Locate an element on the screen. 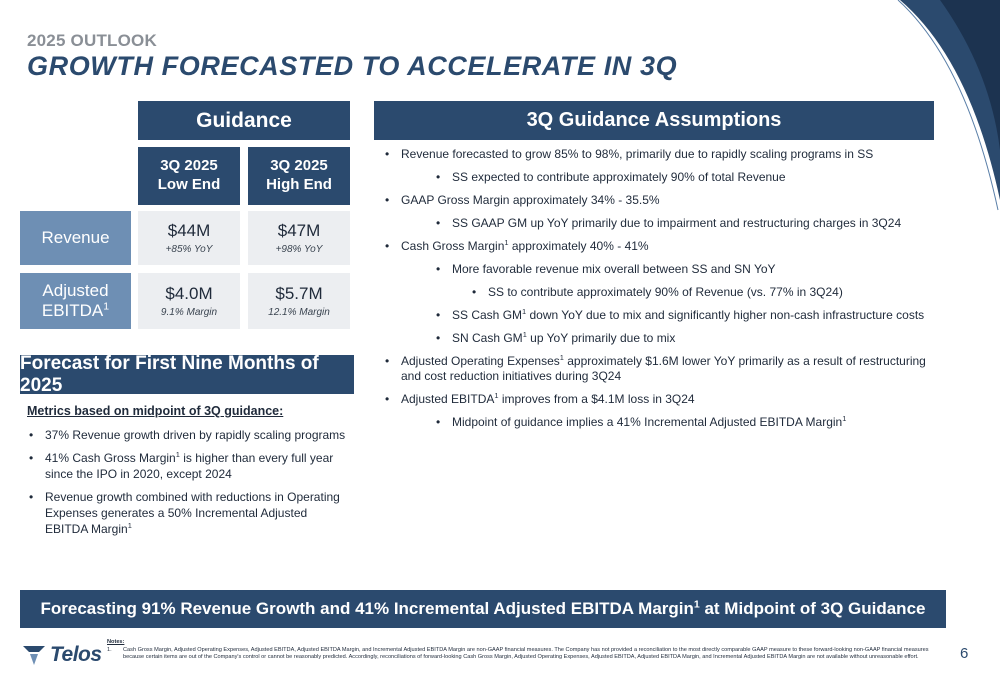 This screenshot has width=1000, height=685. row-label-revenue-text: Revenue is located at coordinates (75, 237).